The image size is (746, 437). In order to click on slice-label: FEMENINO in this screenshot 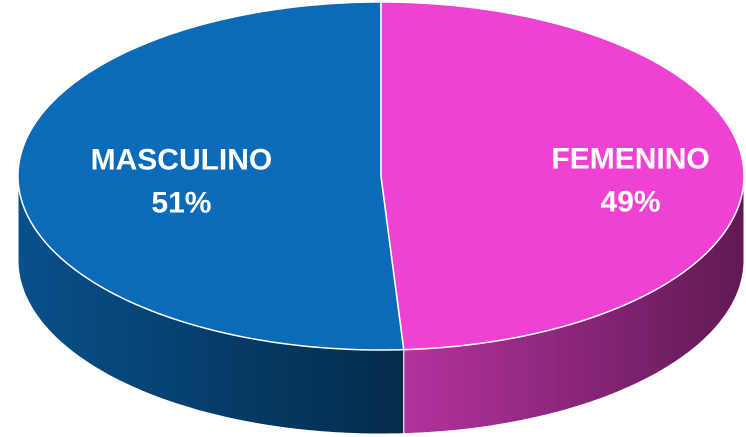, I will do `click(630, 158)`.